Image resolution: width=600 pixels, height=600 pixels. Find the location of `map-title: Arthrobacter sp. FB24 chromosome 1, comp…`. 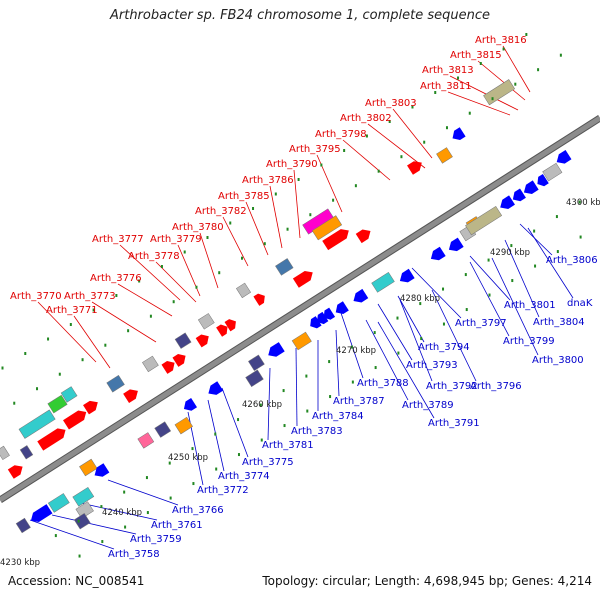

map-title: Arthrobacter sp. FB24 chromosome 1, comp… is located at coordinates (300, 15).